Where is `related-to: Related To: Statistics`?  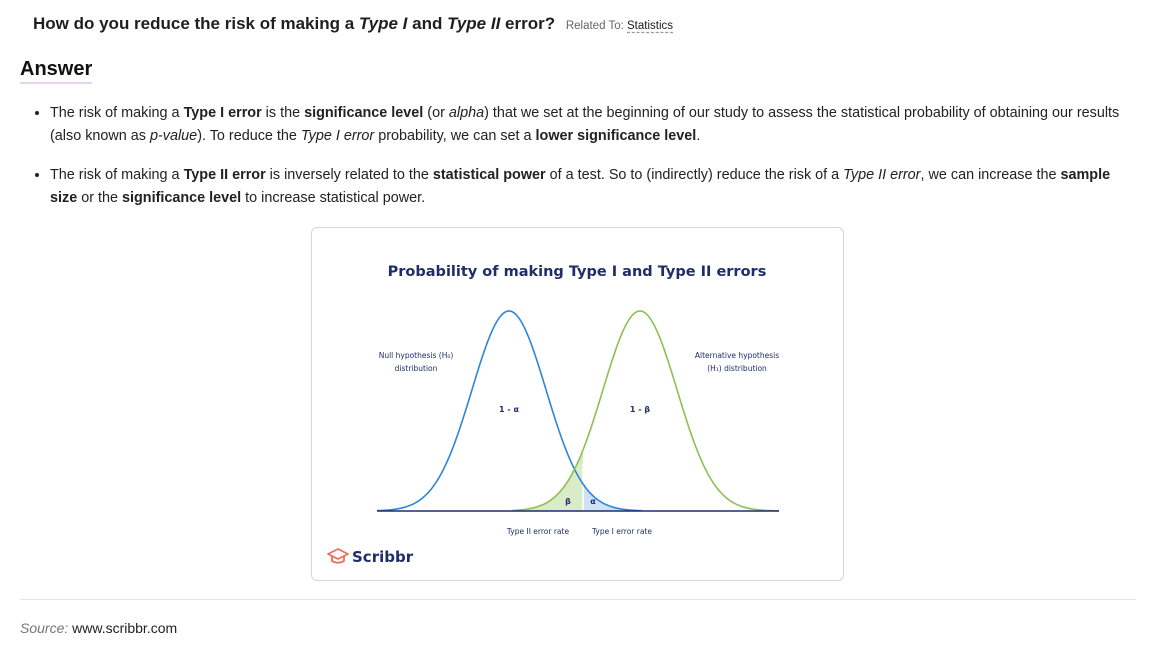 related-to: Related To: Statistics is located at coordinates (619, 26).